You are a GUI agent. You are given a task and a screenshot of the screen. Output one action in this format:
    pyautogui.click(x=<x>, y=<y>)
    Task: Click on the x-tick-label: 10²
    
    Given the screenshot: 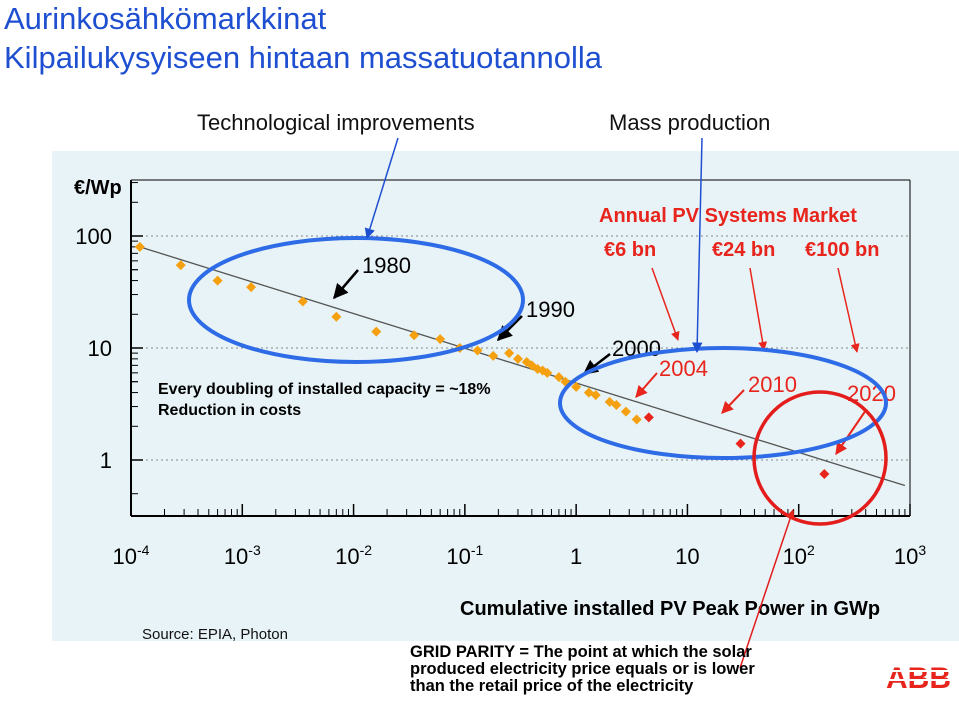 What is the action you would take?
    pyautogui.click(x=799, y=555)
    